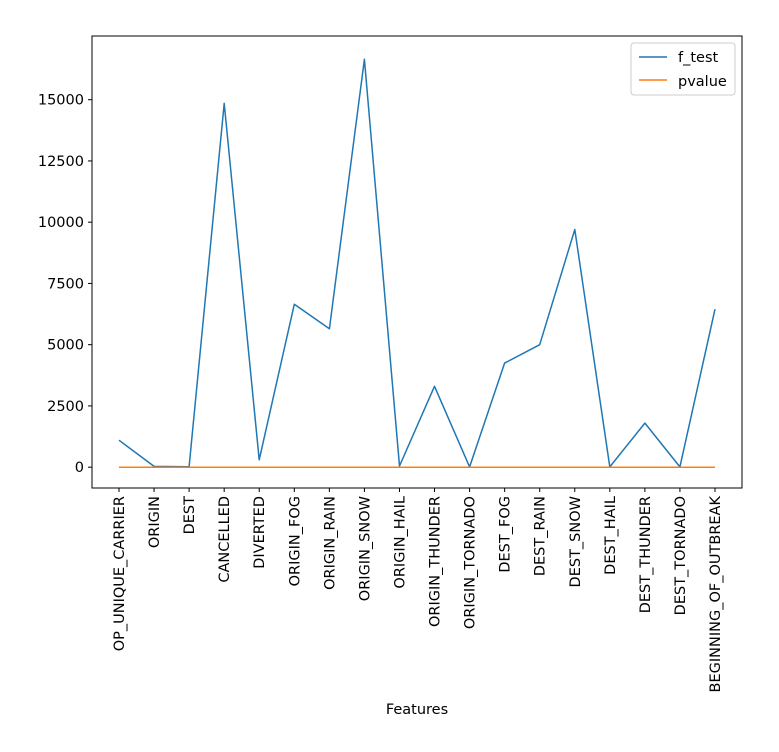 Image resolution: width=779 pixels, height=752 pixels. What do you see at coordinates (365, 548) in the screenshot?
I see `x-tick-label: ORIGIN_SNOW` at bounding box center [365, 548].